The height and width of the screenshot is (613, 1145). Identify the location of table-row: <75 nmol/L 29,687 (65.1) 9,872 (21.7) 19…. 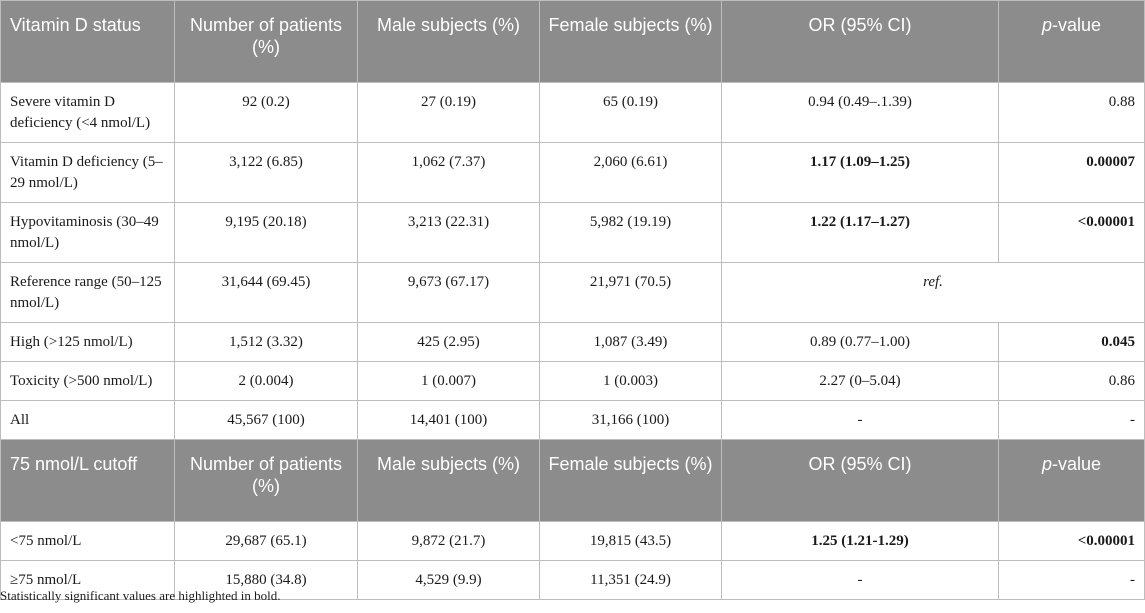
(572, 541).